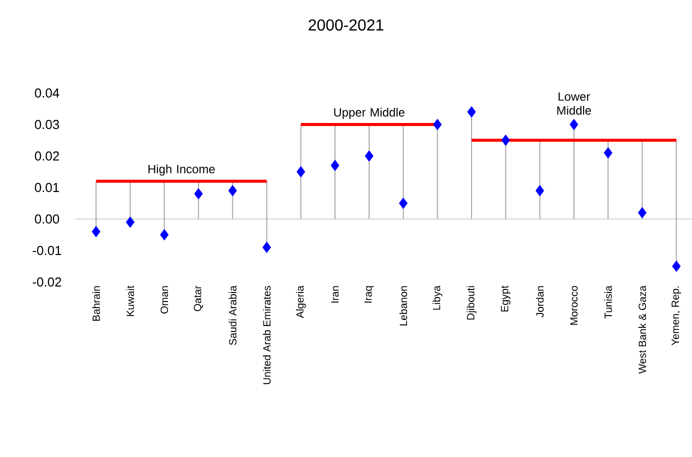 The image size is (692, 457). Describe the element at coordinates (608, 302) in the screenshot. I see `x-tick-label: Tunisia` at that location.